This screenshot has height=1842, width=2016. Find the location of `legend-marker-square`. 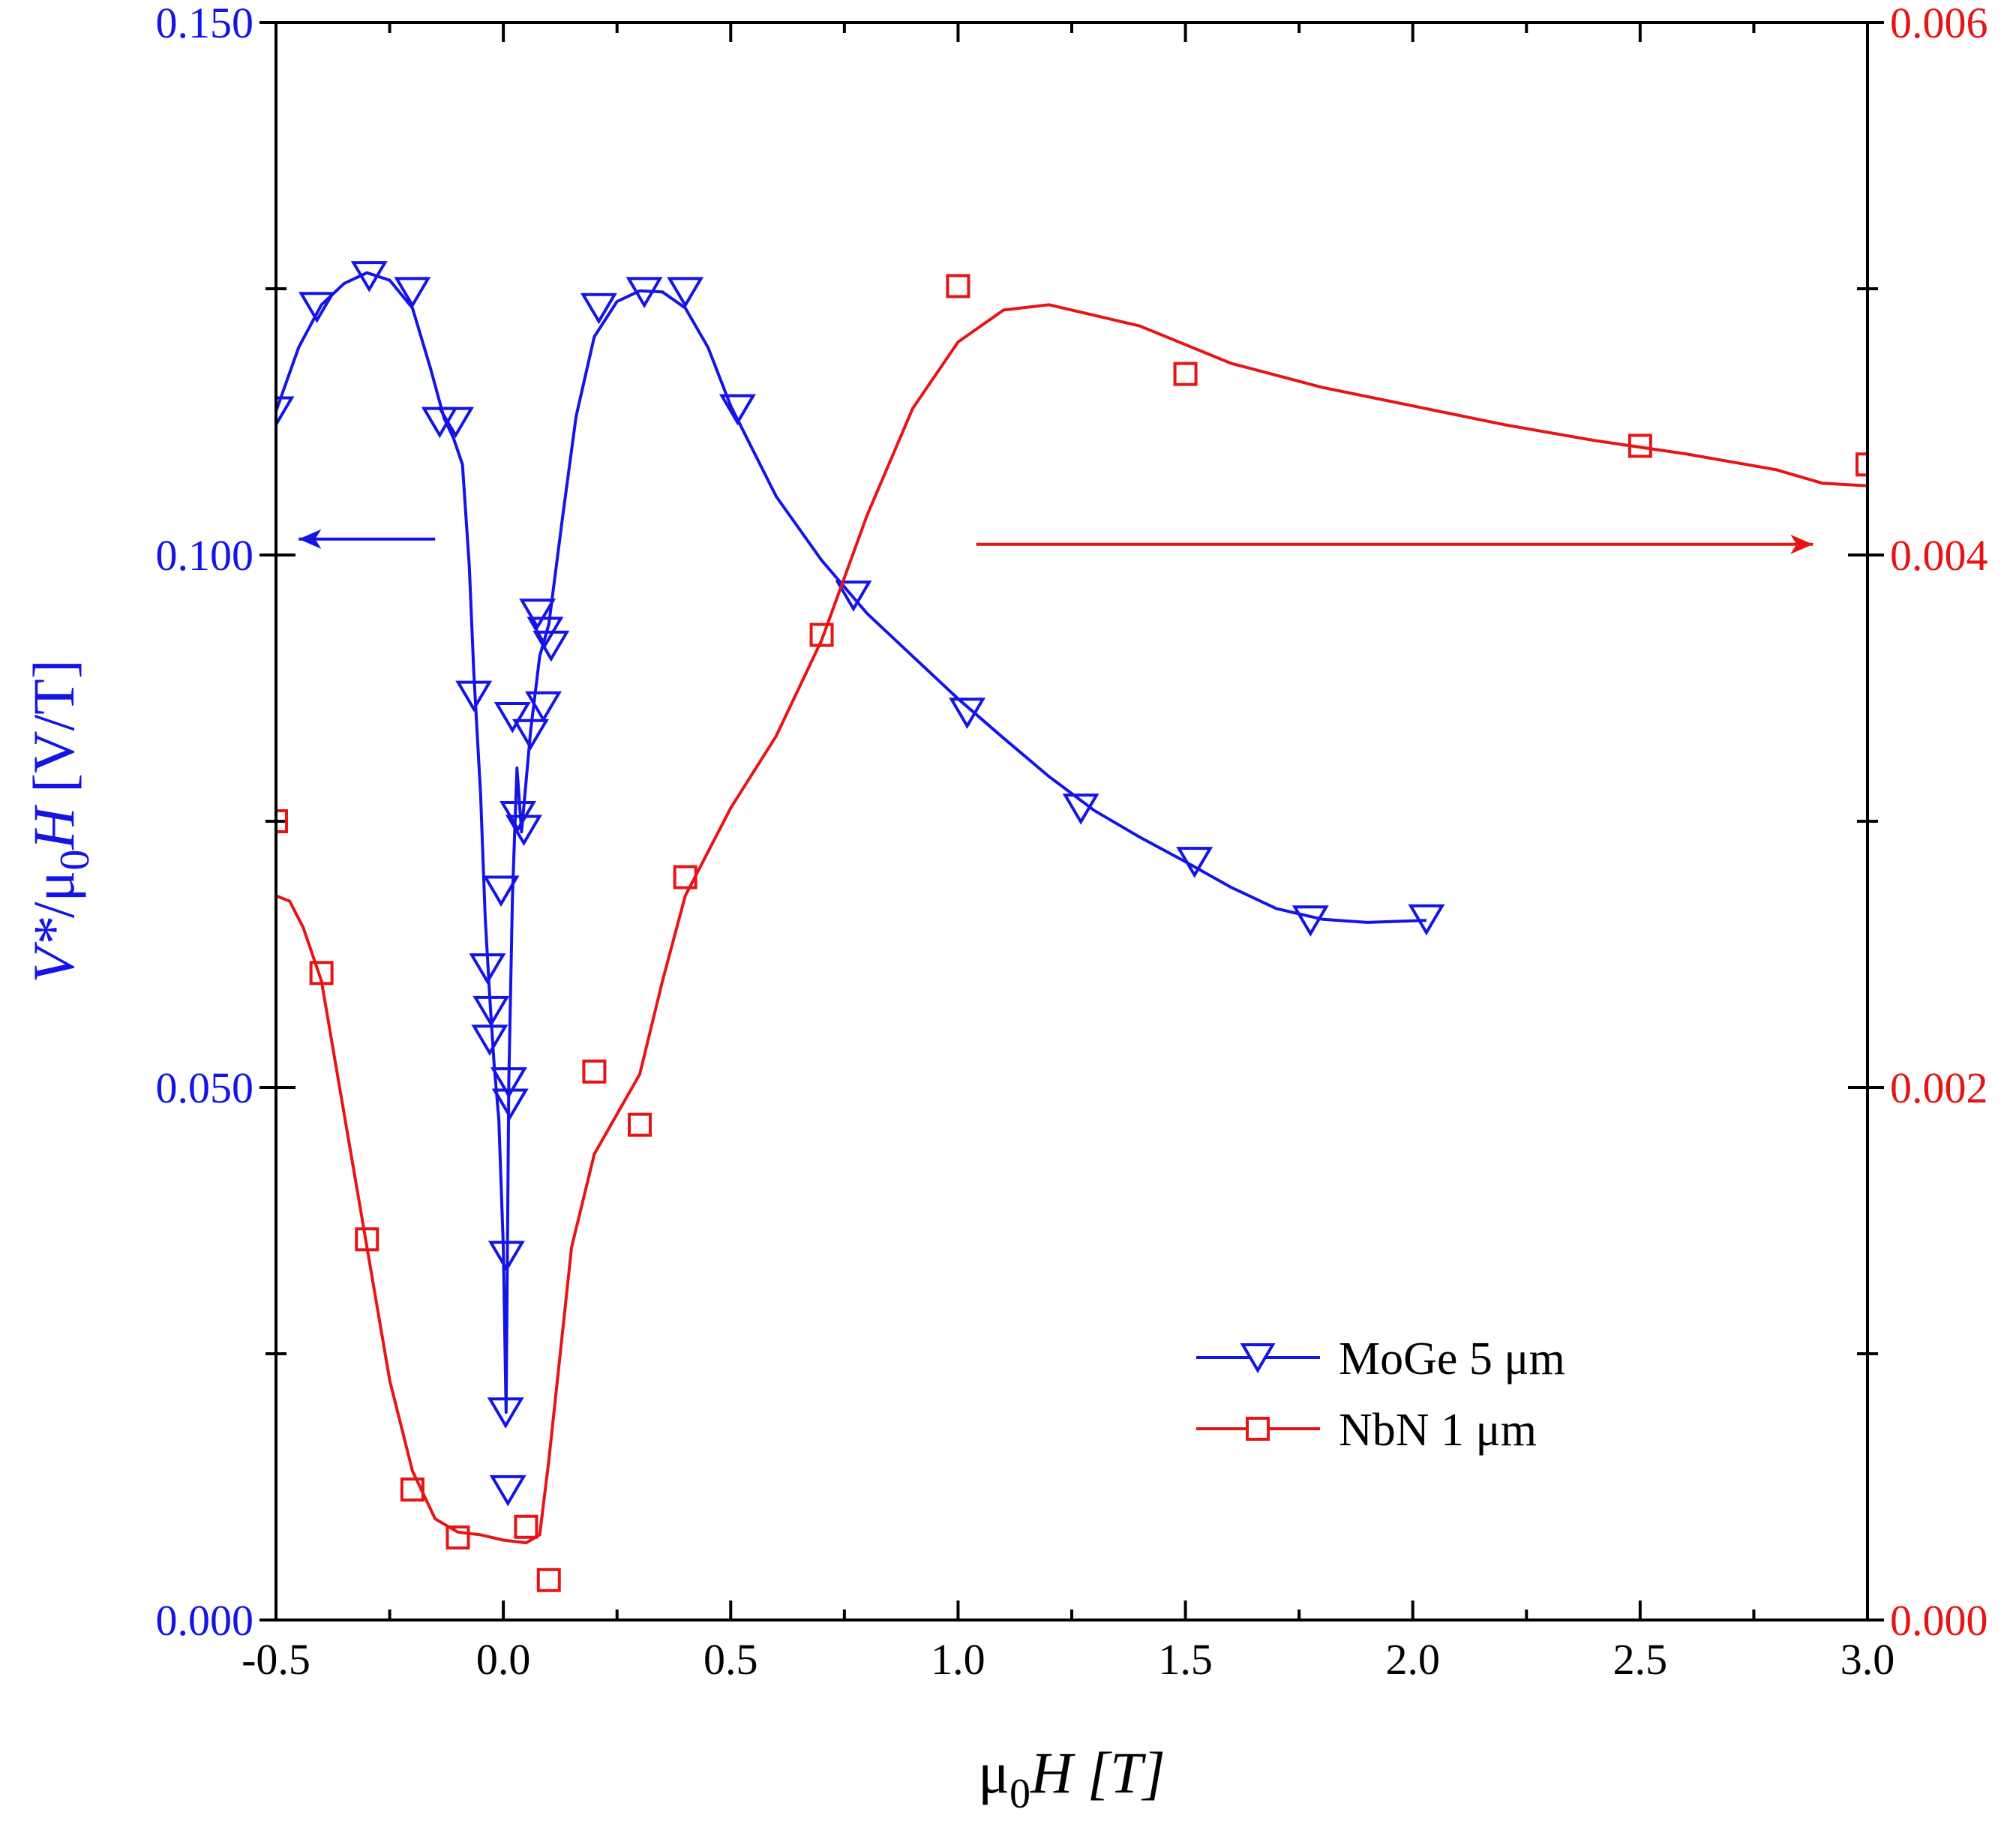

legend-marker-square is located at coordinates (1258, 1429).